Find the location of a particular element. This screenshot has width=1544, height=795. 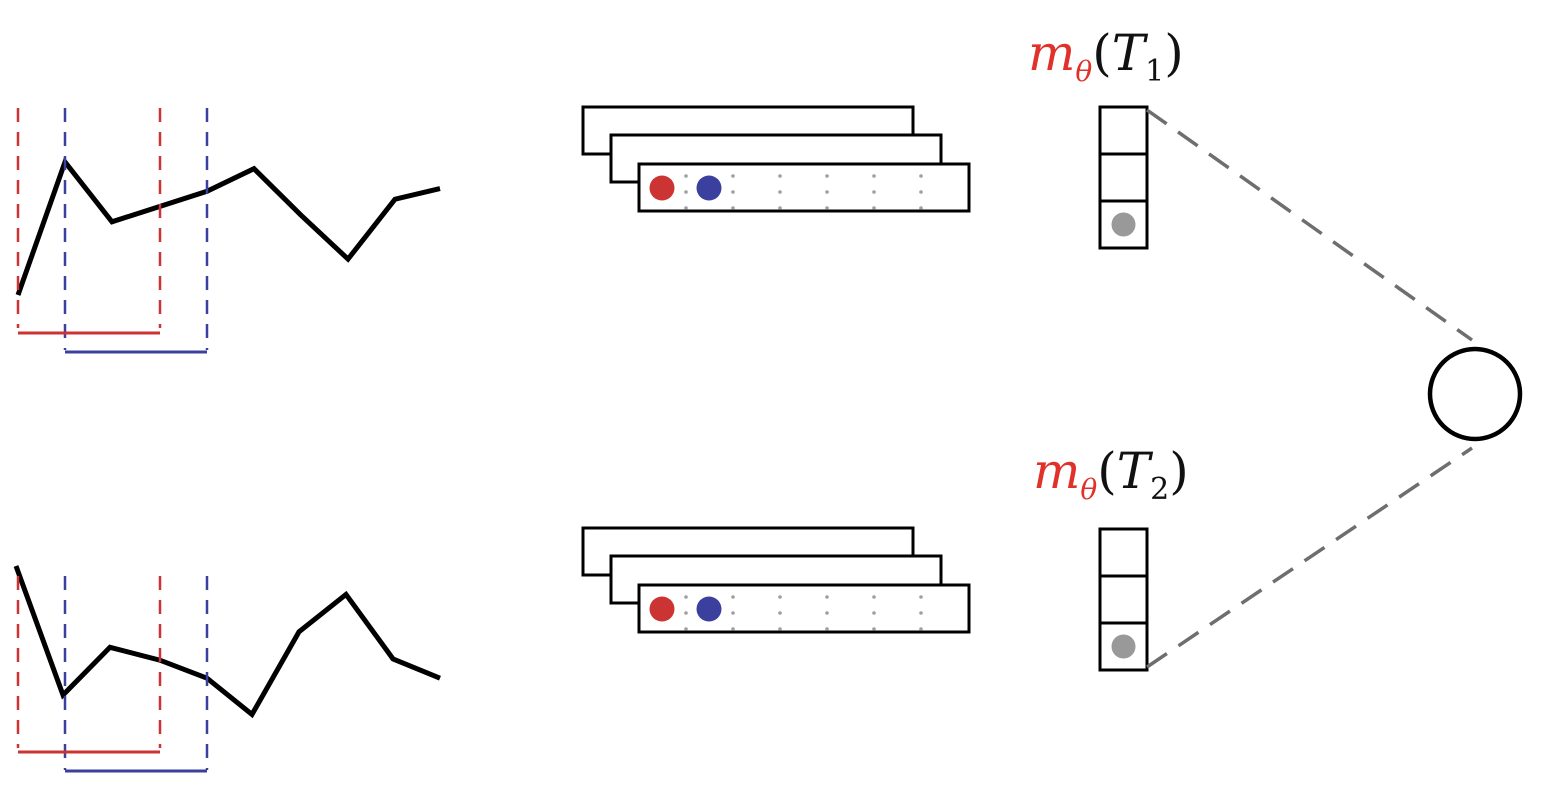

top-label-close: ) is located at coordinates (1174, 53).